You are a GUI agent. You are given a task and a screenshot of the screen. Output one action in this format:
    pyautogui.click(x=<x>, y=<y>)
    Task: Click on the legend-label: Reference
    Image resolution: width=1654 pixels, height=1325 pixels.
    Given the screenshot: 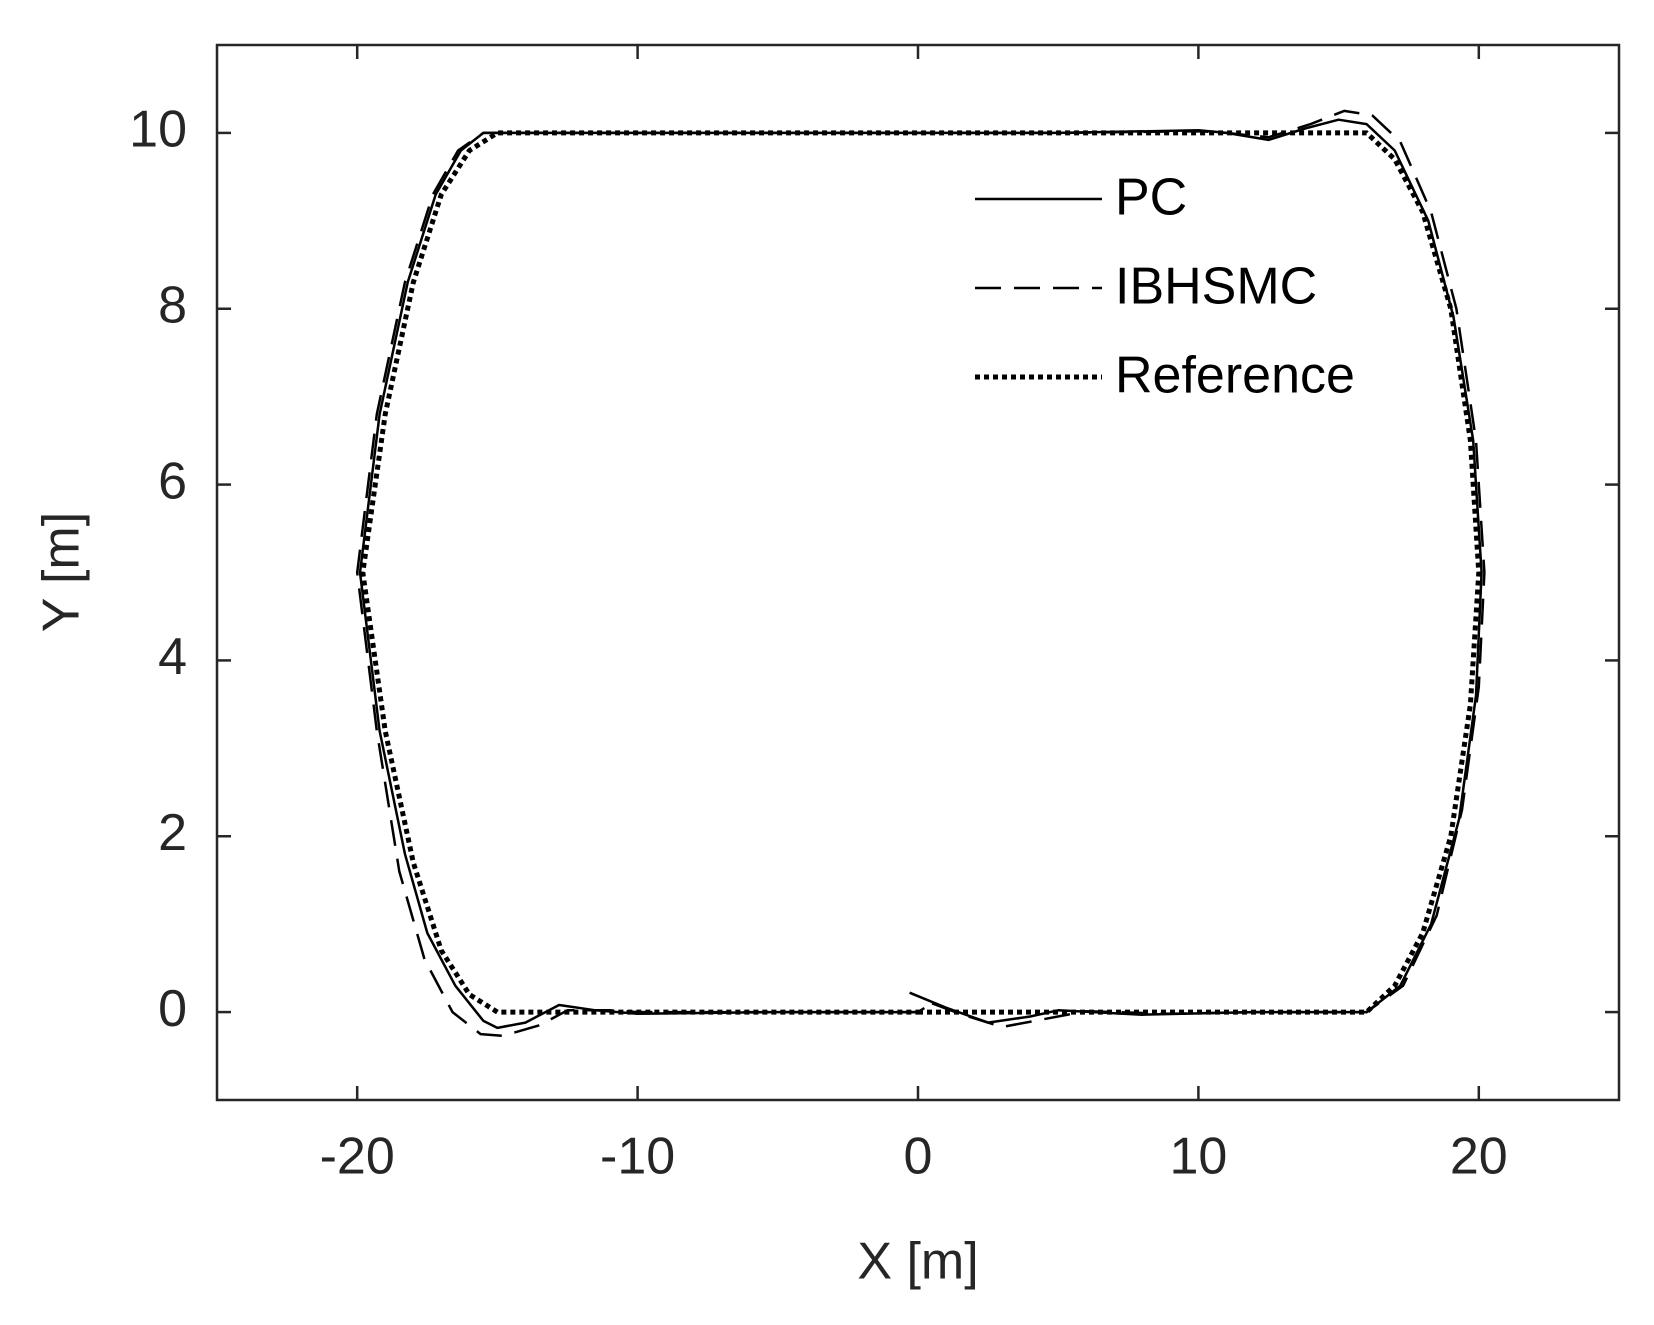 What is the action you would take?
    pyautogui.click(x=1235, y=376)
    